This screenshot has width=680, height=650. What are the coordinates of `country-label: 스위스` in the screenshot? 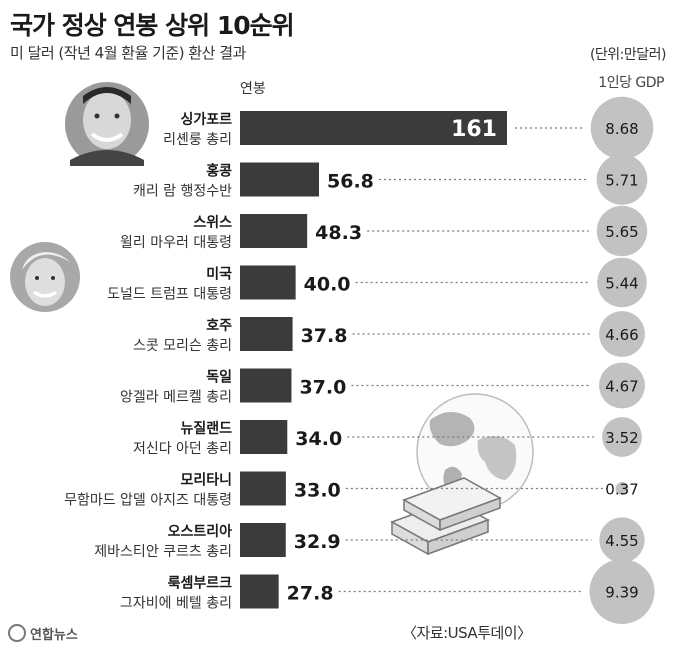 It's located at (212, 223).